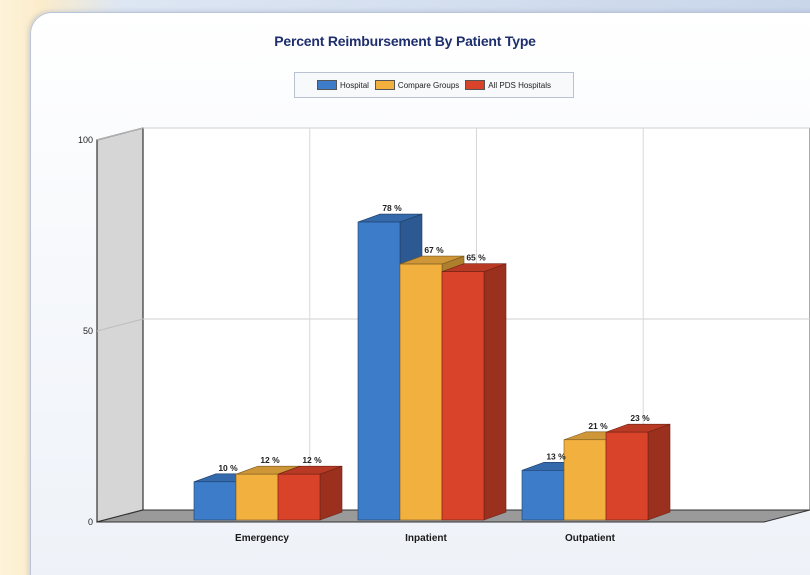 The width and height of the screenshot is (810, 575). I want to click on legend-label-compare-groups: Compare Groups, so click(428, 85).